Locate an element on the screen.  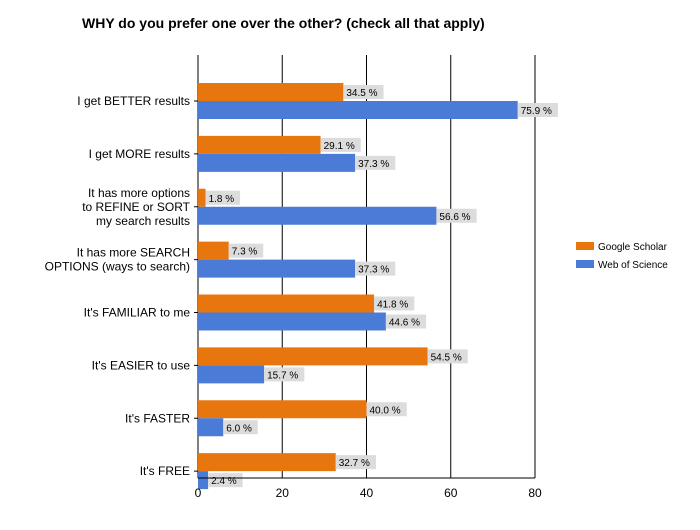
data-label: 34.5 % is located at coordinates (361, 93).